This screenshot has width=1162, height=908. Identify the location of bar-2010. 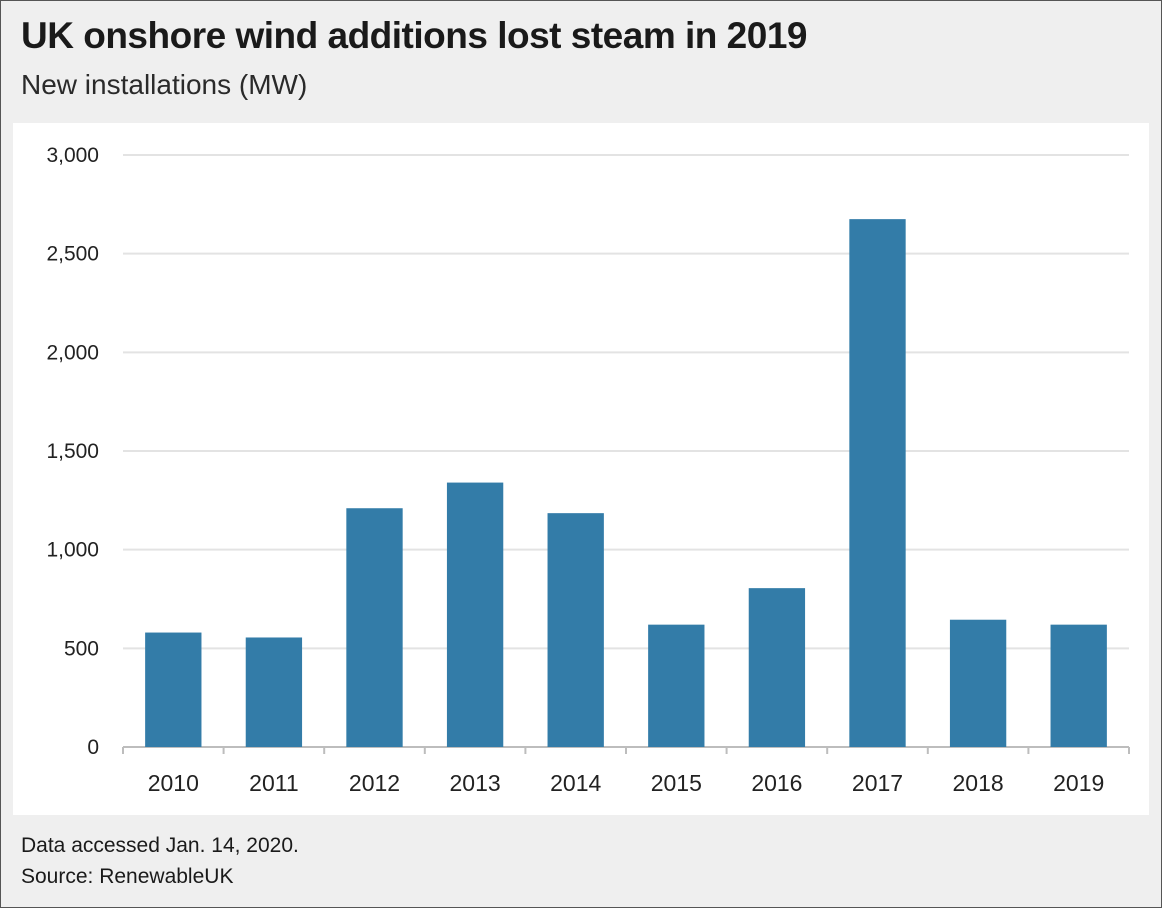
(173, 689).